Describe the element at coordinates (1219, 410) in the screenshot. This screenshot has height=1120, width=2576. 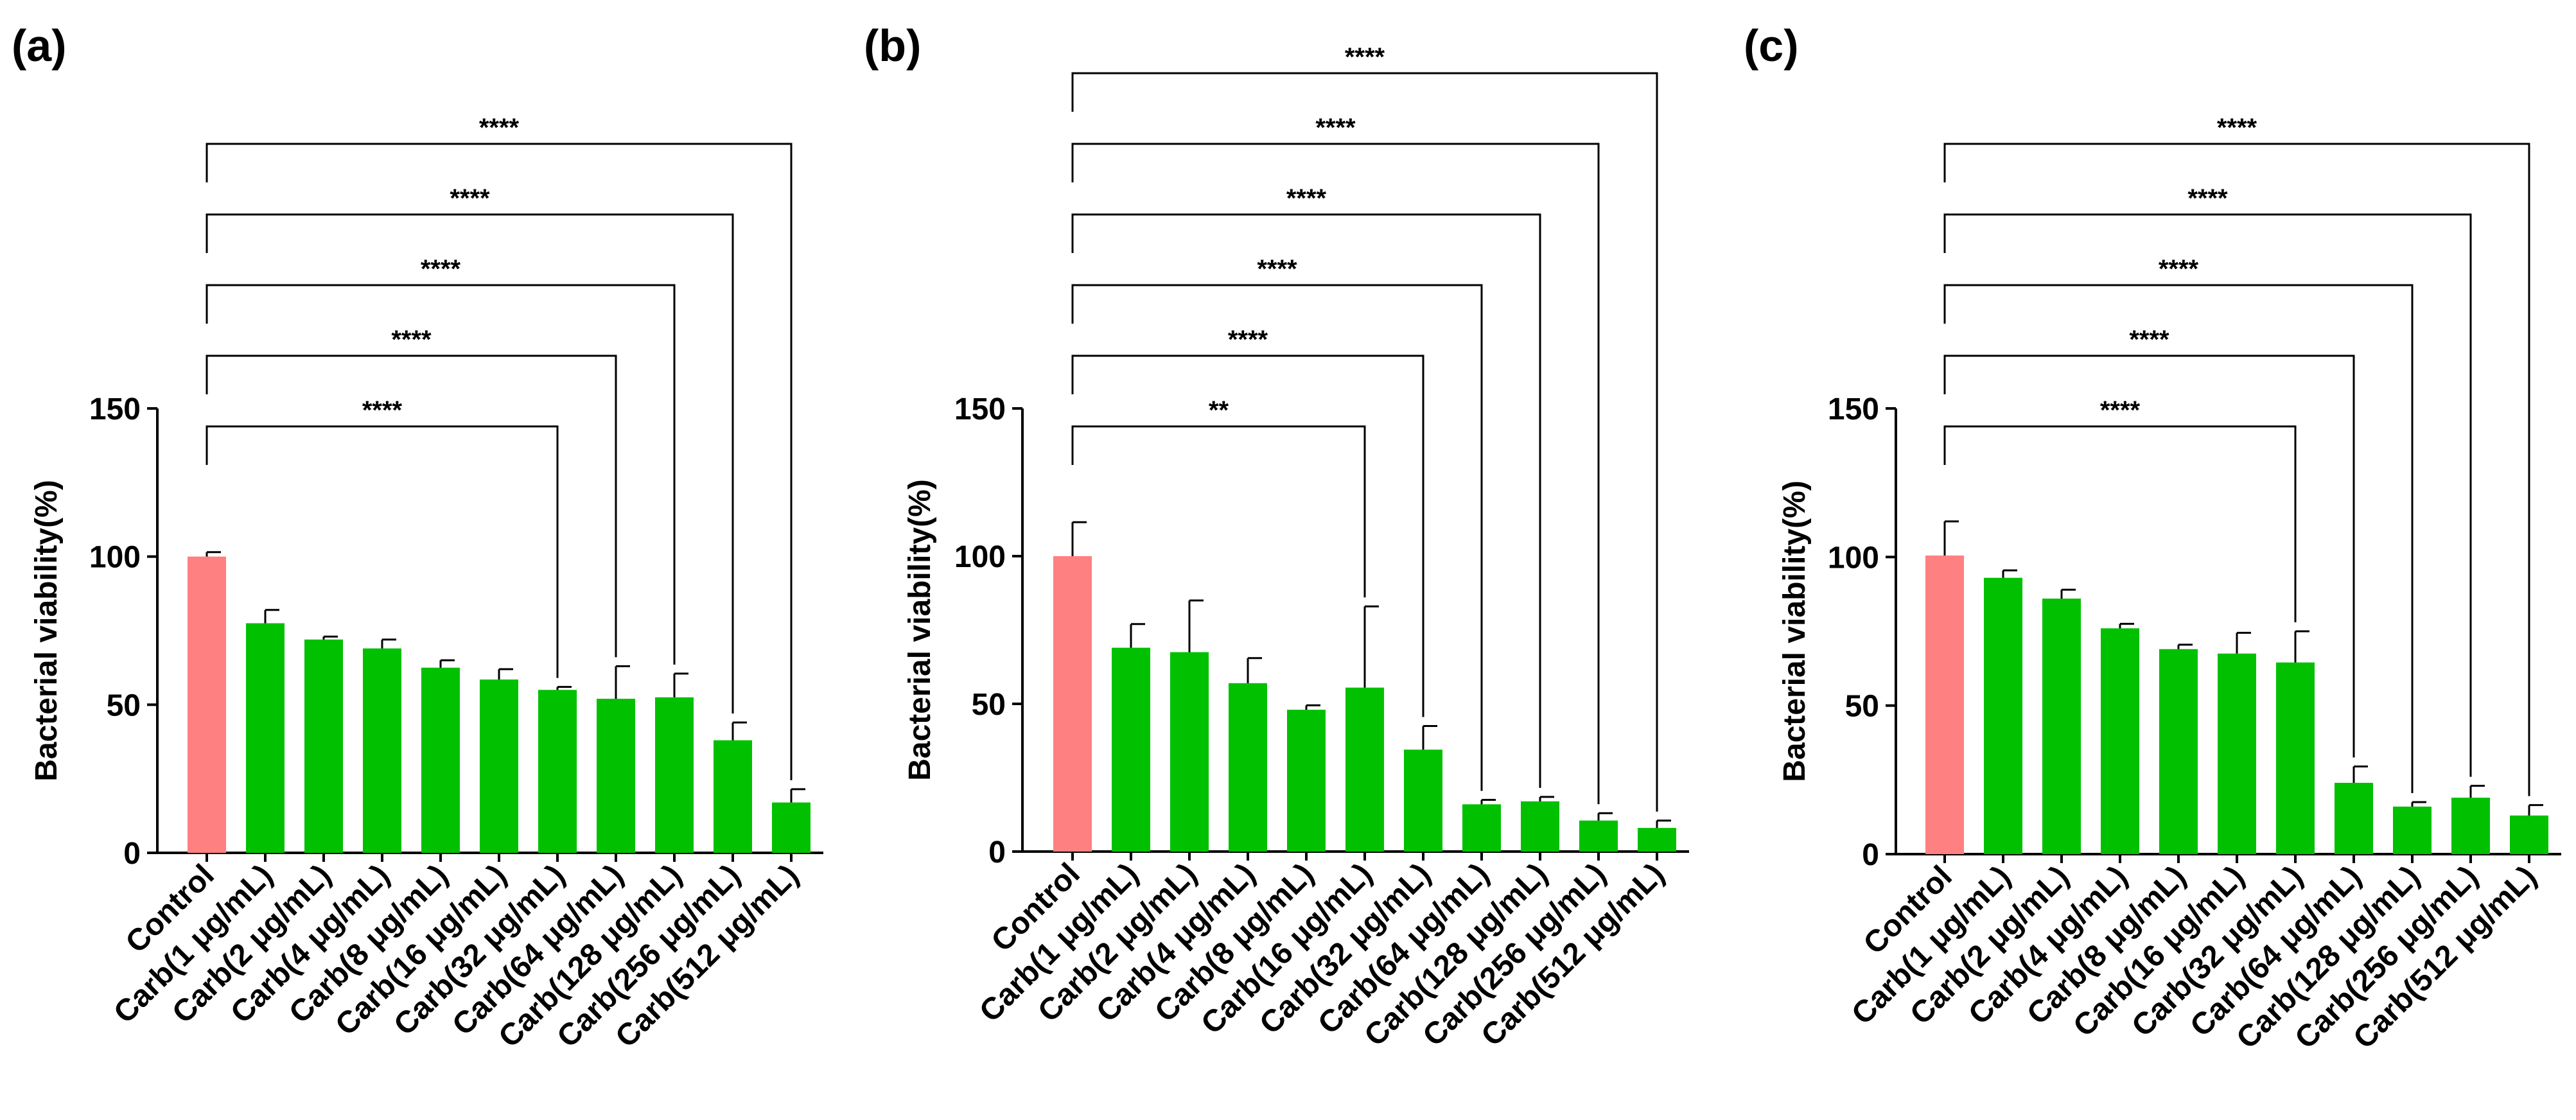
I see `significance-label: **` at that location.